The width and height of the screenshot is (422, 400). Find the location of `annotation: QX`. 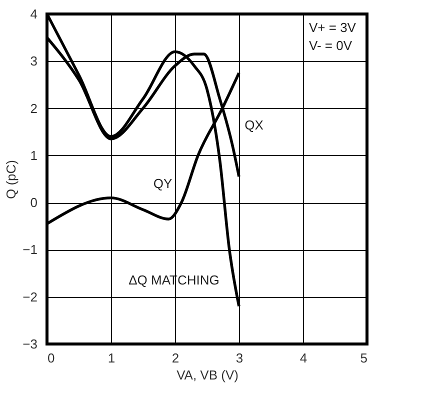

annotation: QX is located at coordinates (254, 124).